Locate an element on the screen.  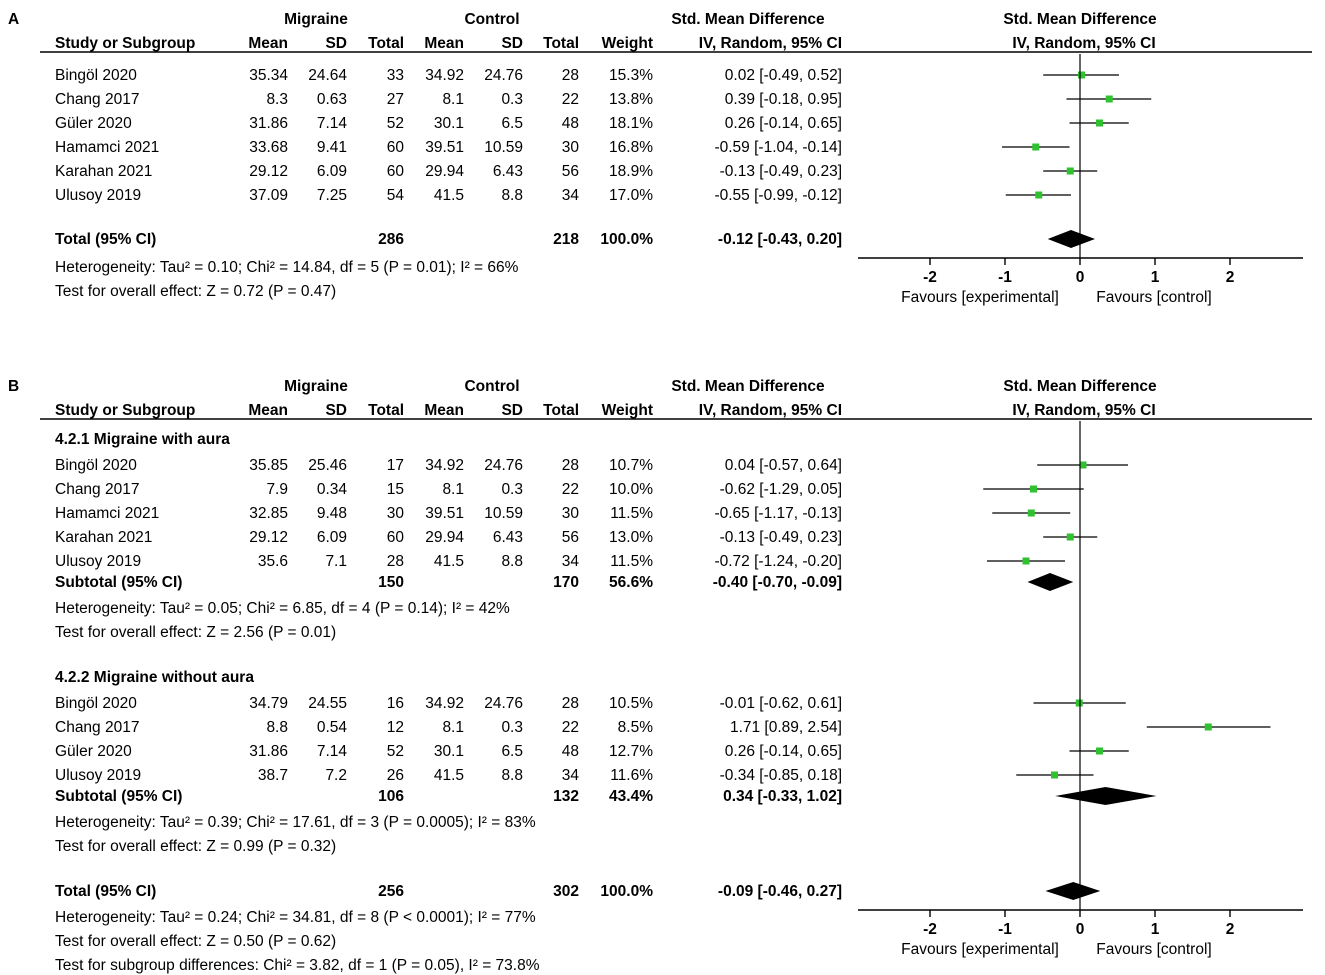
col-ci: IV, Random, 95% CI is located at coordinates (770, 43).